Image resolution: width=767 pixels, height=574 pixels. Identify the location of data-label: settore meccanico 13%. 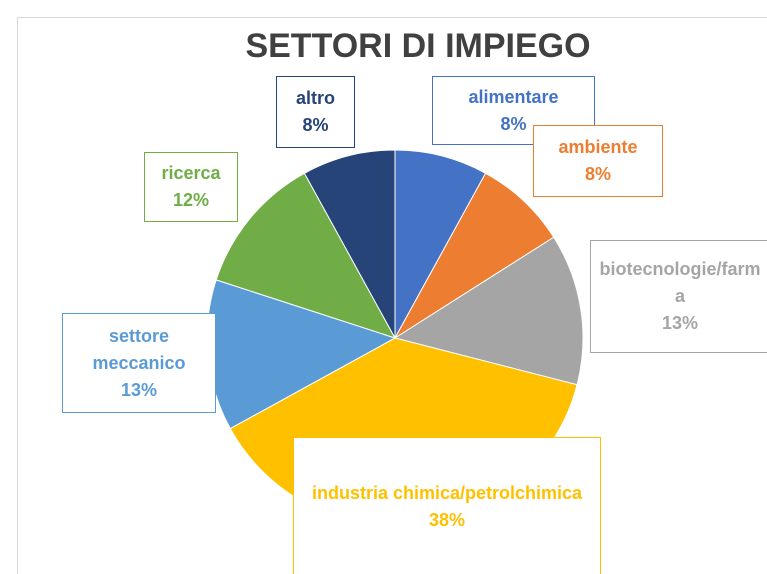
(139, 363).